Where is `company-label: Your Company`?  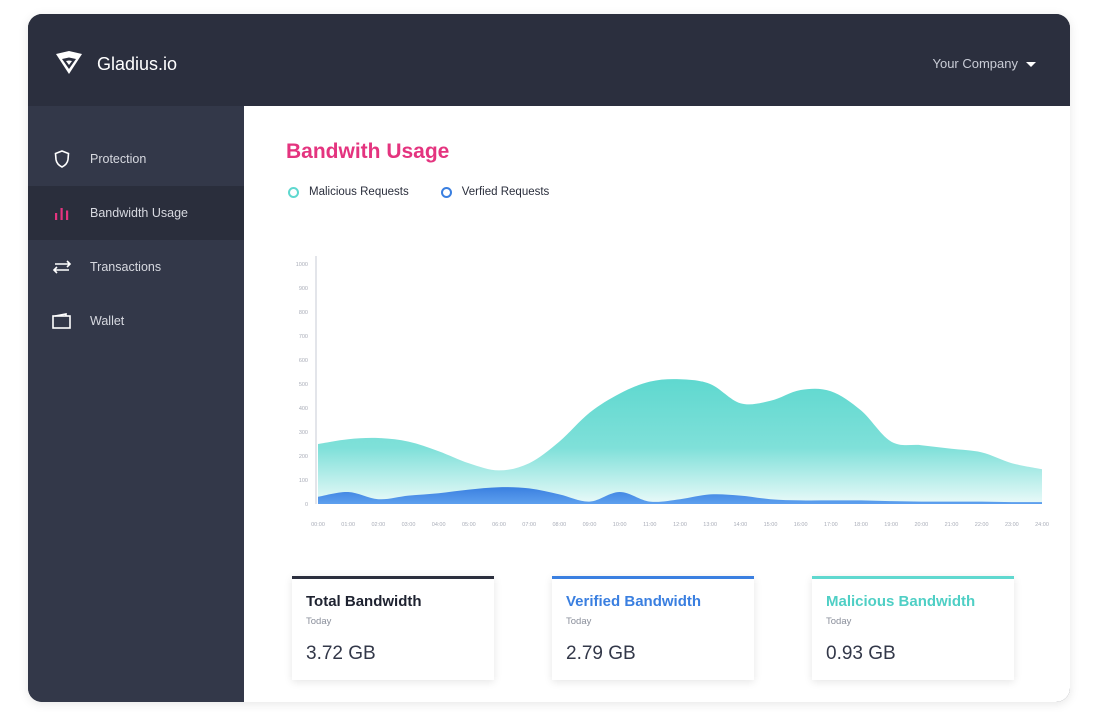
company-label: Your Company is located at coordinates (975, 63).